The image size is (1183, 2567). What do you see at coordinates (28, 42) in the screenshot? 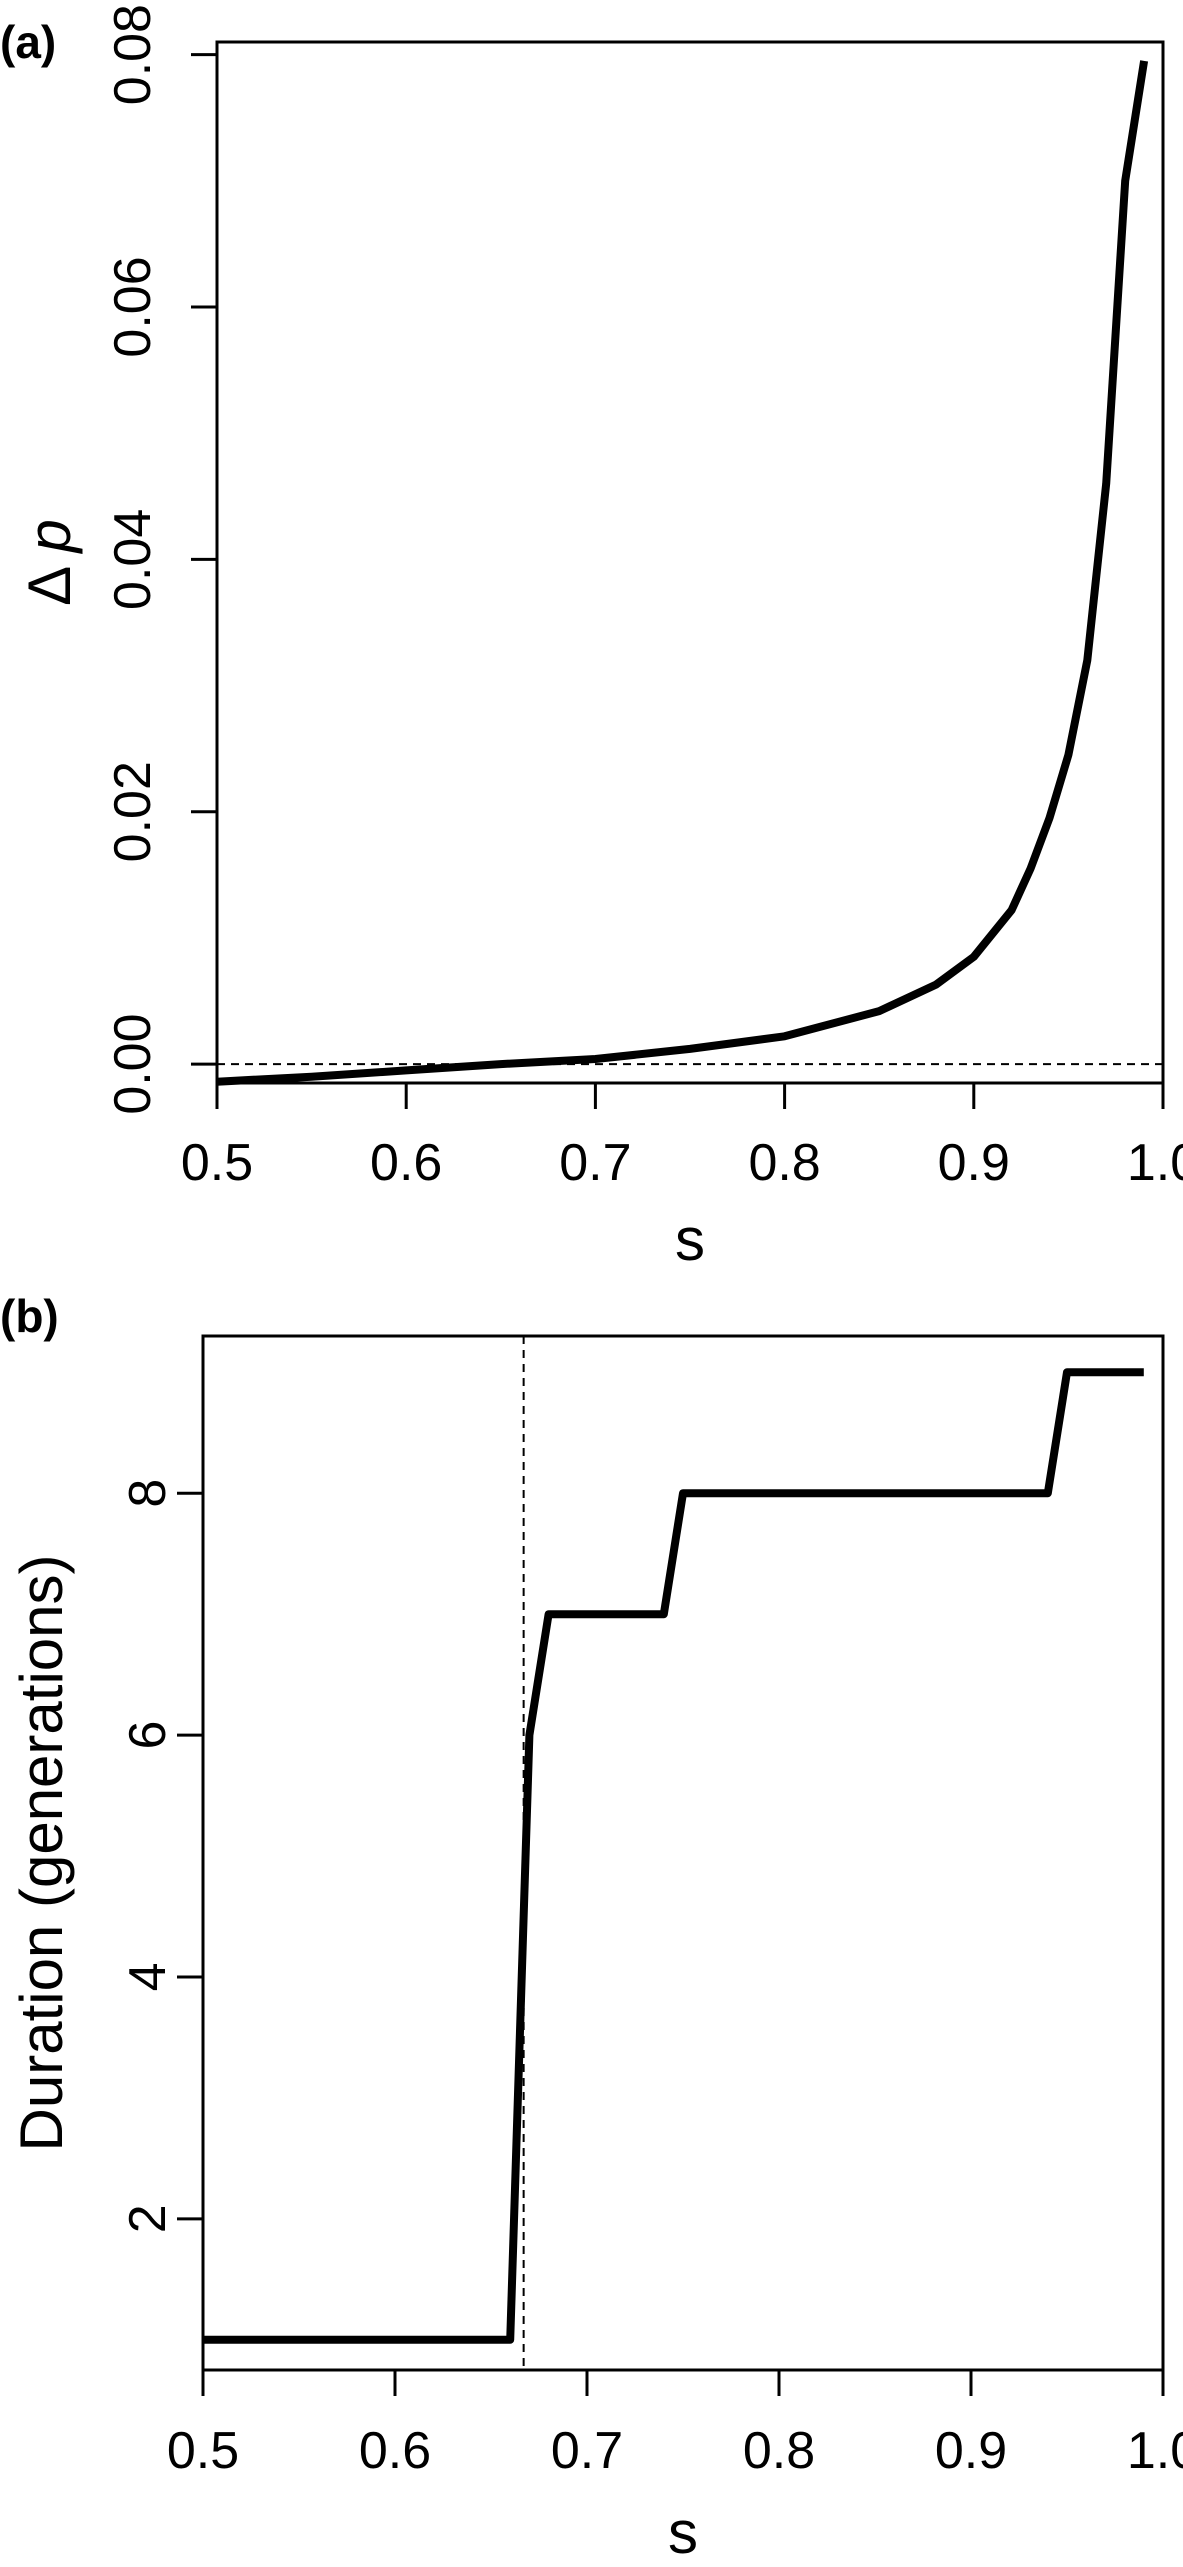
I see `panel-label: (a)` at bounding box center [28, 42].